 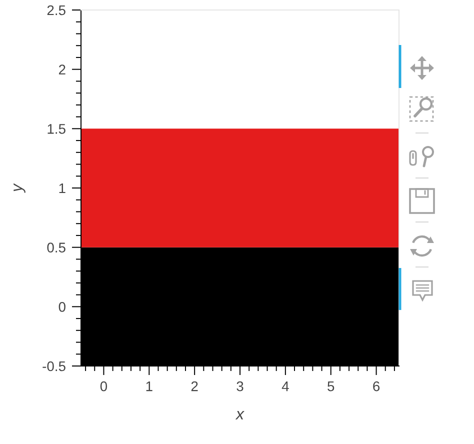 What do you see at coordinates (104, 386) in the screenshot?
I see `x-tick-label: 0` at bounding box center [104, 386].